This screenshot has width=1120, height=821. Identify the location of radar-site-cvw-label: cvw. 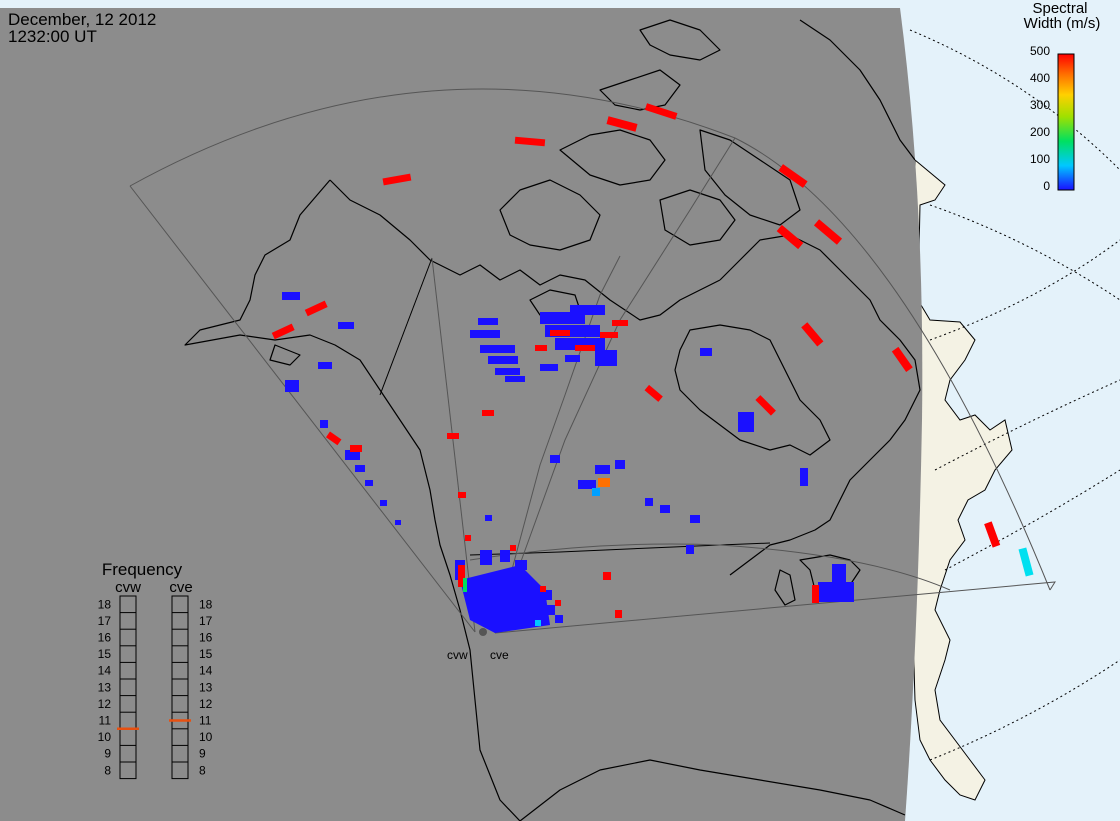
(457, 655).